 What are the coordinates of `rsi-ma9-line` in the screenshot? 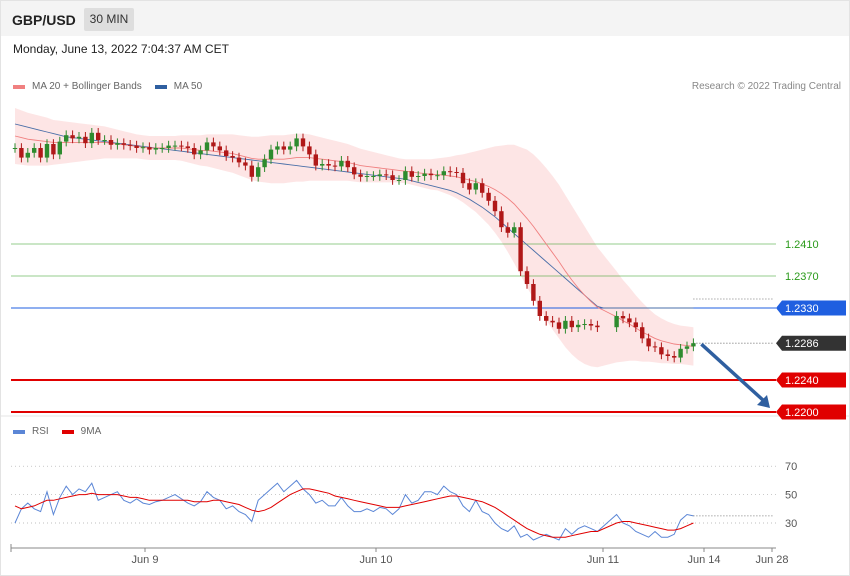 It's located at (354, 513).